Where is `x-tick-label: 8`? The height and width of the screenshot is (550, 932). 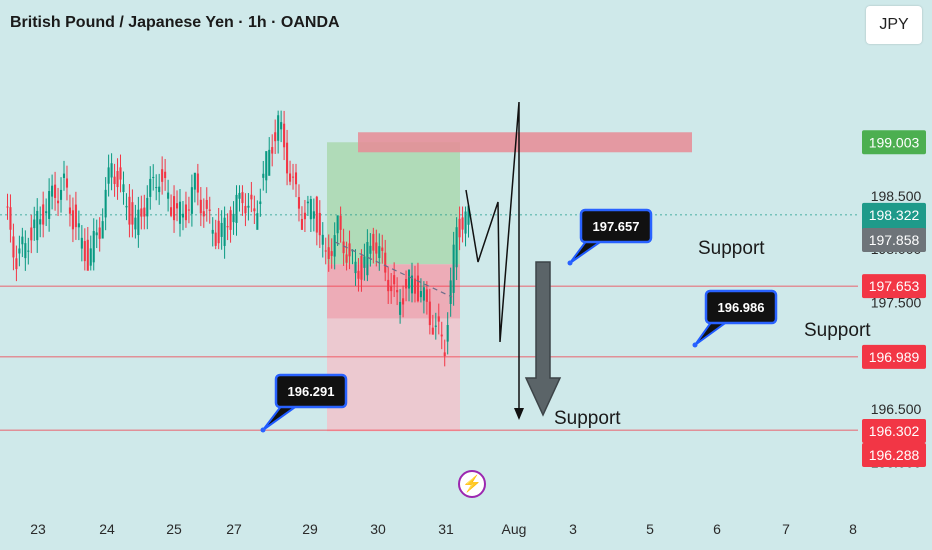
x-tick-label: 8 is located at coordinates (853, 529).